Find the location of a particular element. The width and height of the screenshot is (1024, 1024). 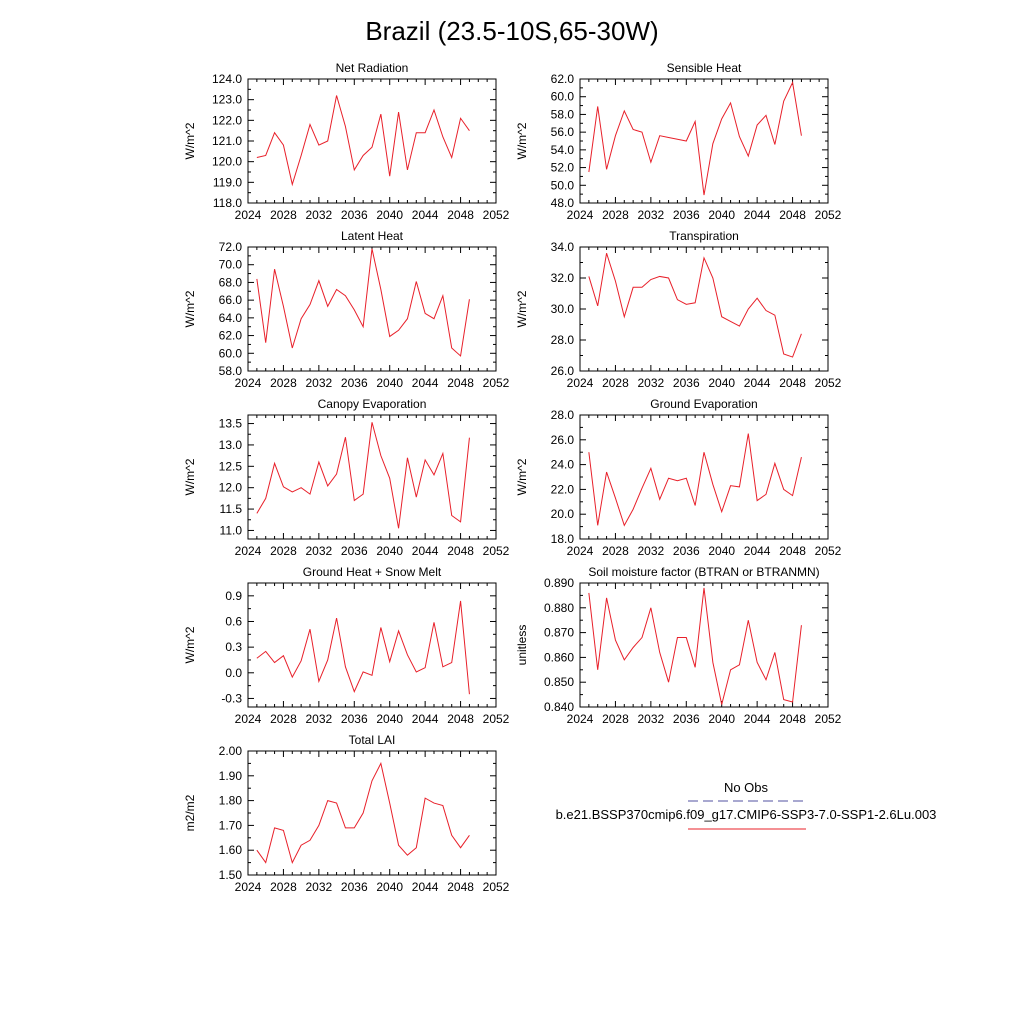

y-tick-label: 18.0 is located at coordinates (563, 539).